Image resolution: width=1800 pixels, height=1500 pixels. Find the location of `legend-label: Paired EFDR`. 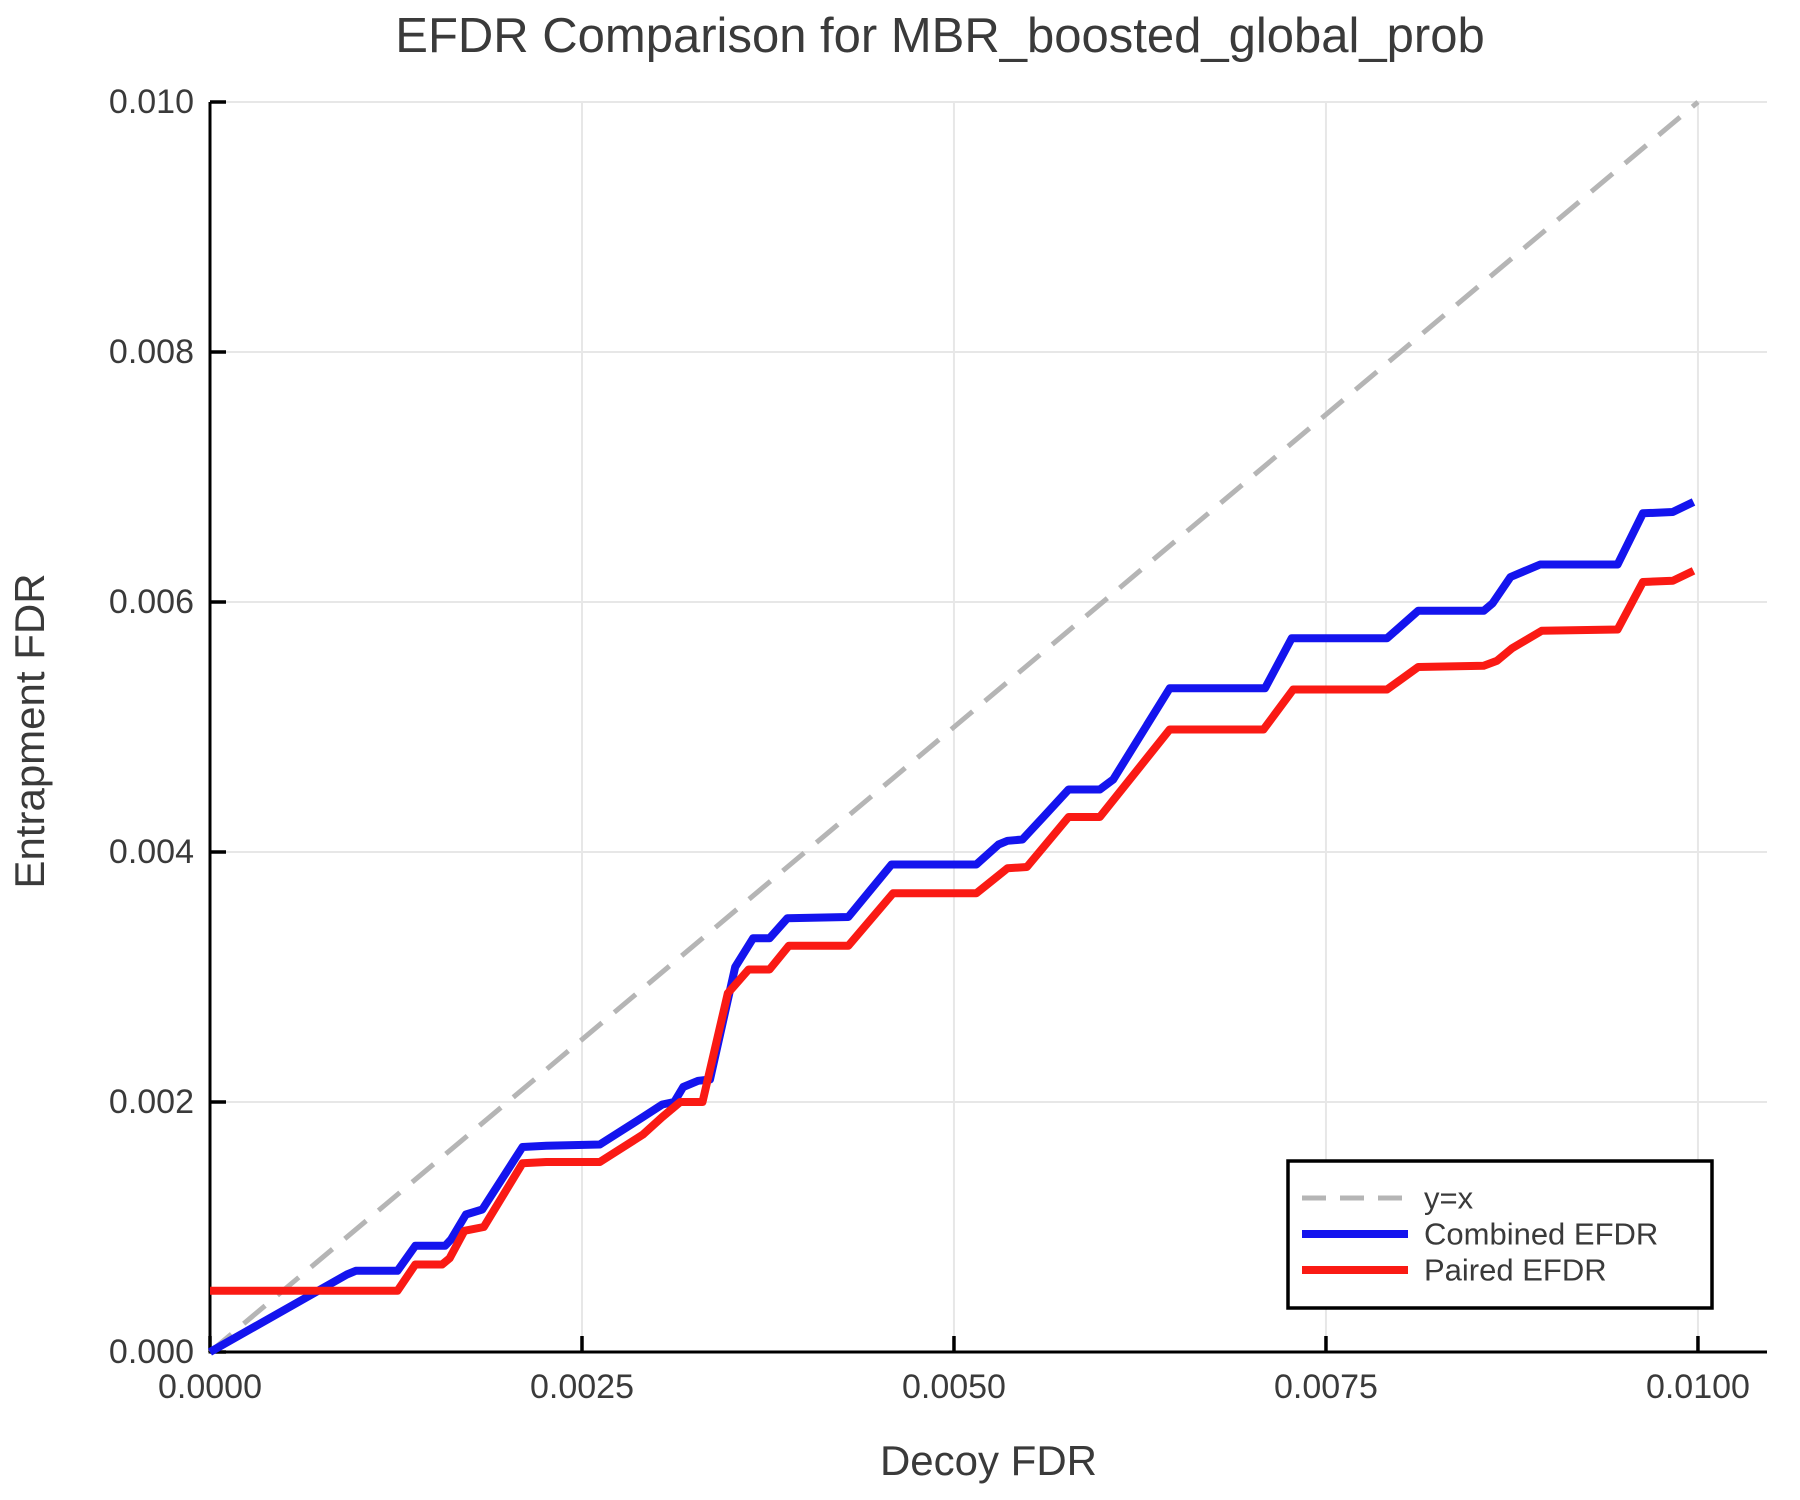

legend-label: Paired EFDR is located at coordinates (1515, 1270).